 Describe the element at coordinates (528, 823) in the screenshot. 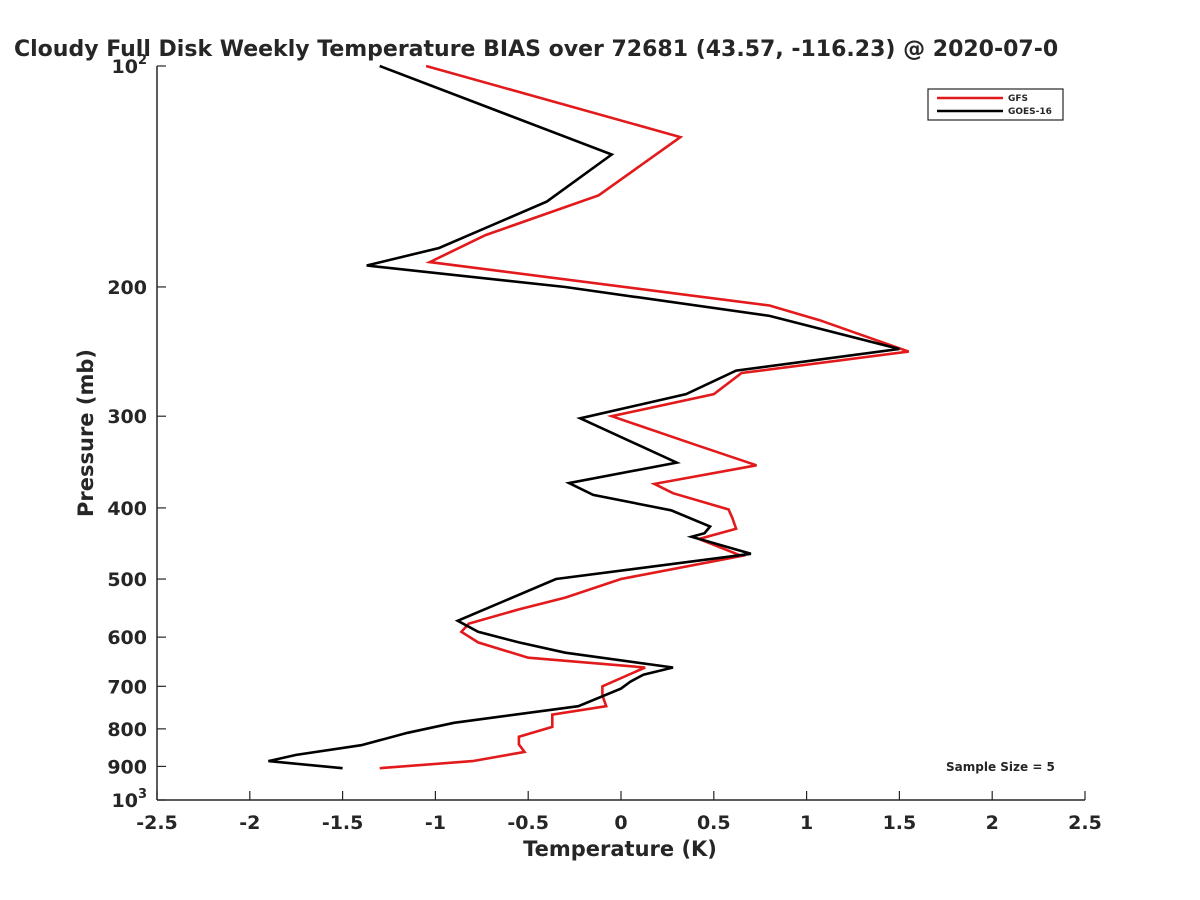

I see `x-tick-label: -0.5` at that location.